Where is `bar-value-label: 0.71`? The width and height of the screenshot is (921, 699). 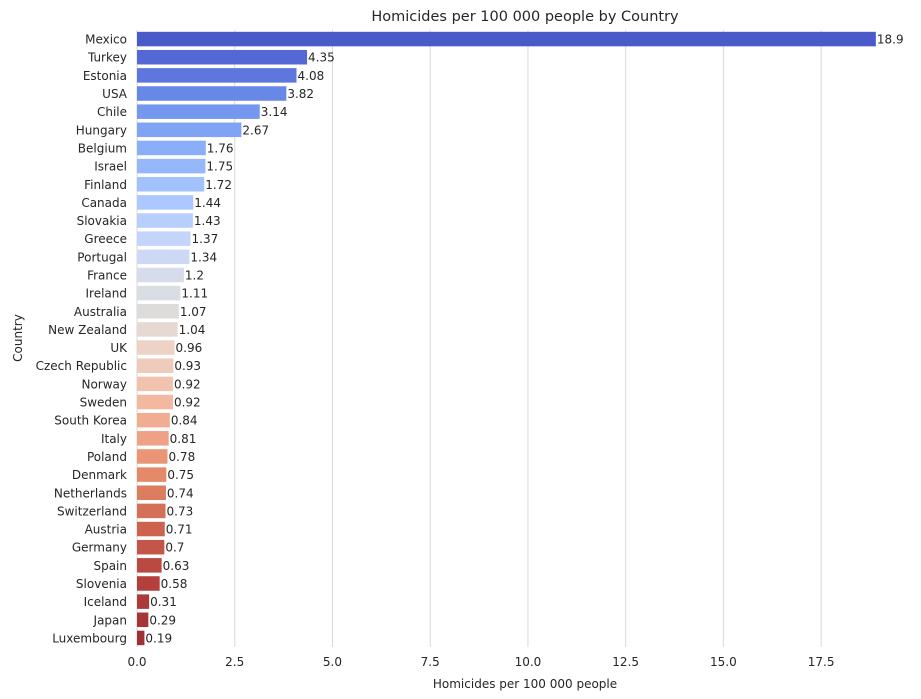
bar-value-label: 0.71 is located at coordinates (179, 530).